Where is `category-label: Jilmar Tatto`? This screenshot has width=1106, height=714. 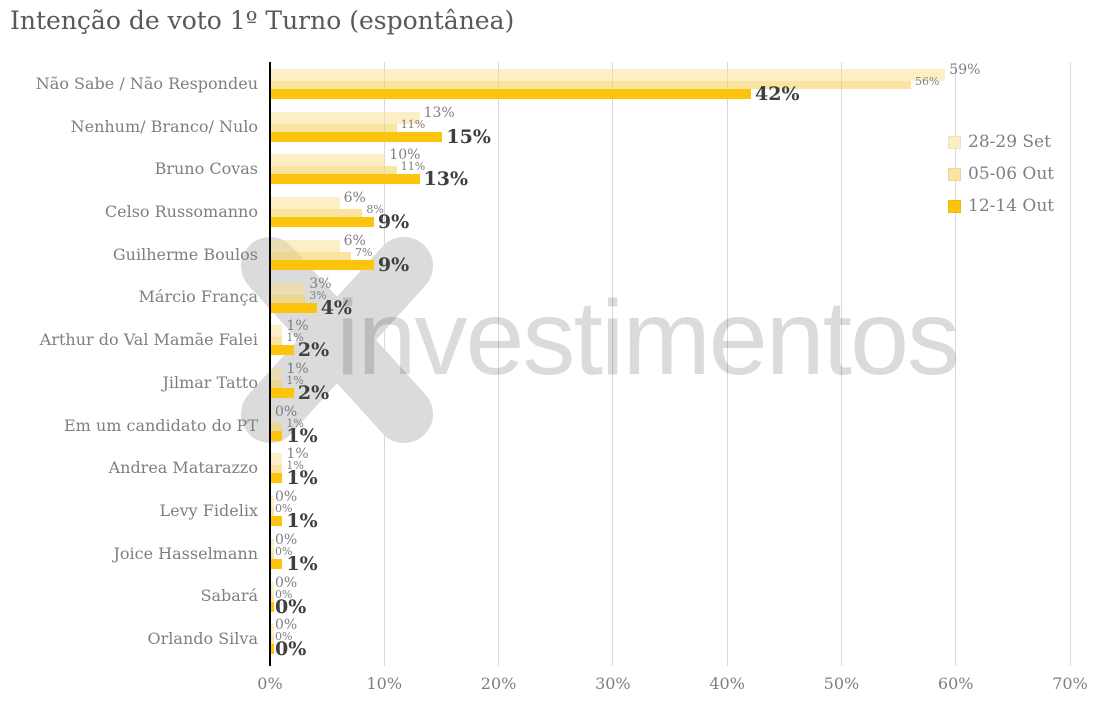
category-label: Jilmar Tatto is located at coordinates (210, 382).